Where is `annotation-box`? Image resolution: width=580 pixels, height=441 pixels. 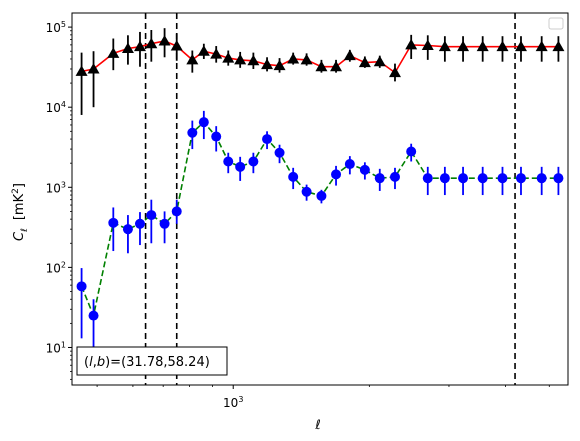
annotation-box is located at coordinates (152, 361).